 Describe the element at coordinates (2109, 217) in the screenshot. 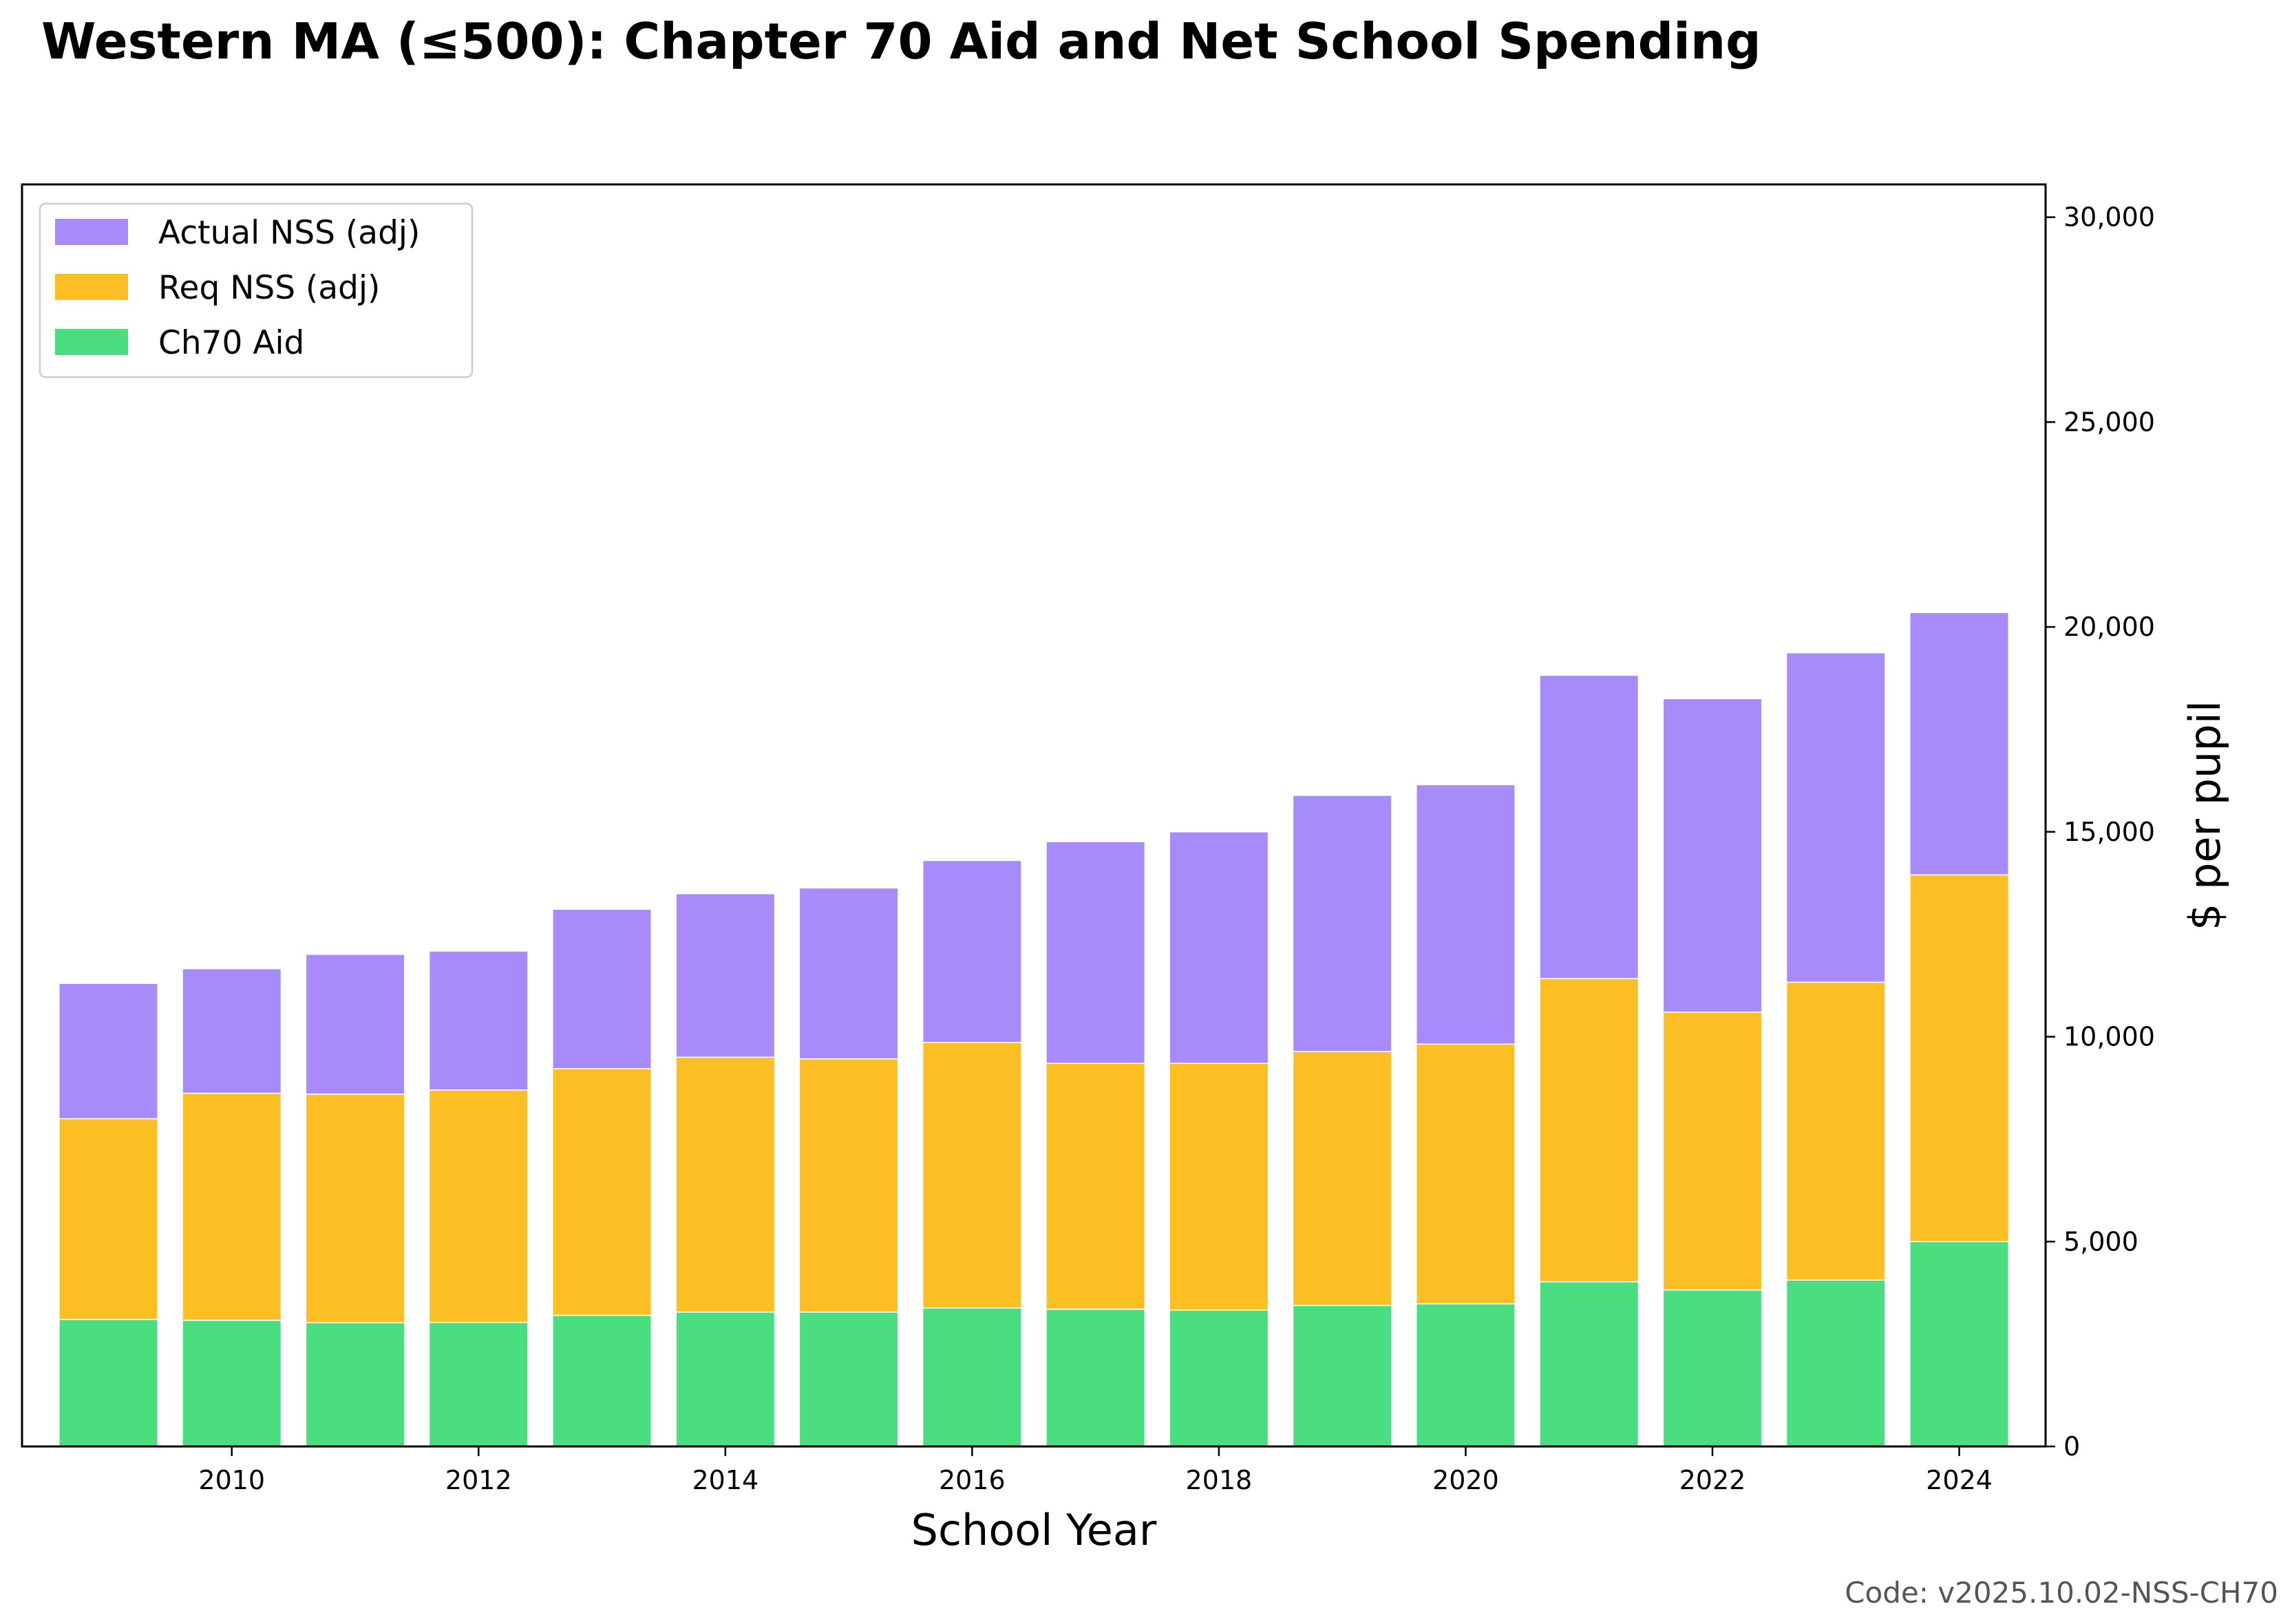

I see `y-tick-label: 30,000` at that location.